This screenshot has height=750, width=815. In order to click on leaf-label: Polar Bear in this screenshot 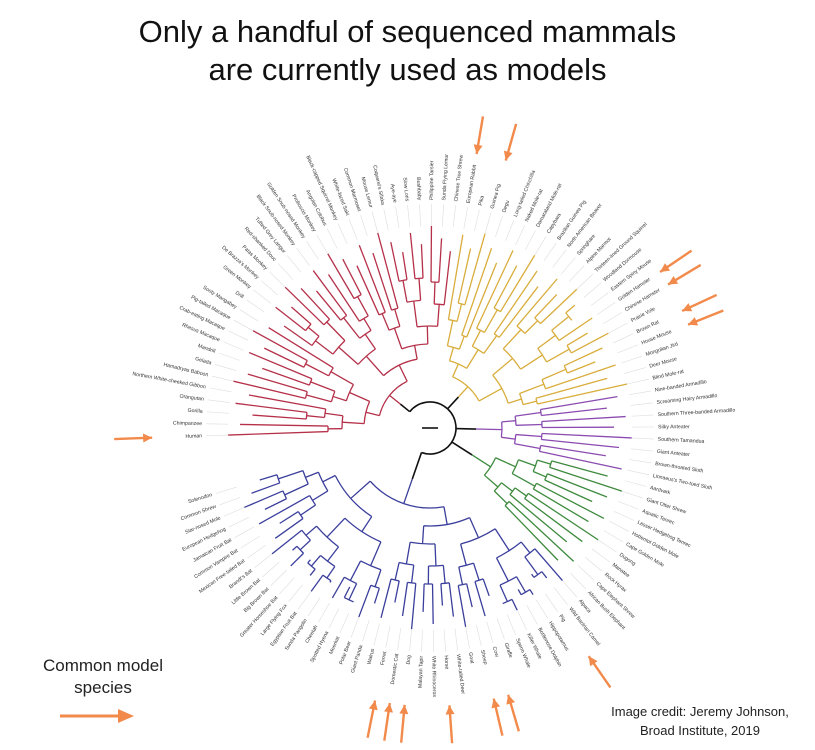, I will do `click(346, 652)`.